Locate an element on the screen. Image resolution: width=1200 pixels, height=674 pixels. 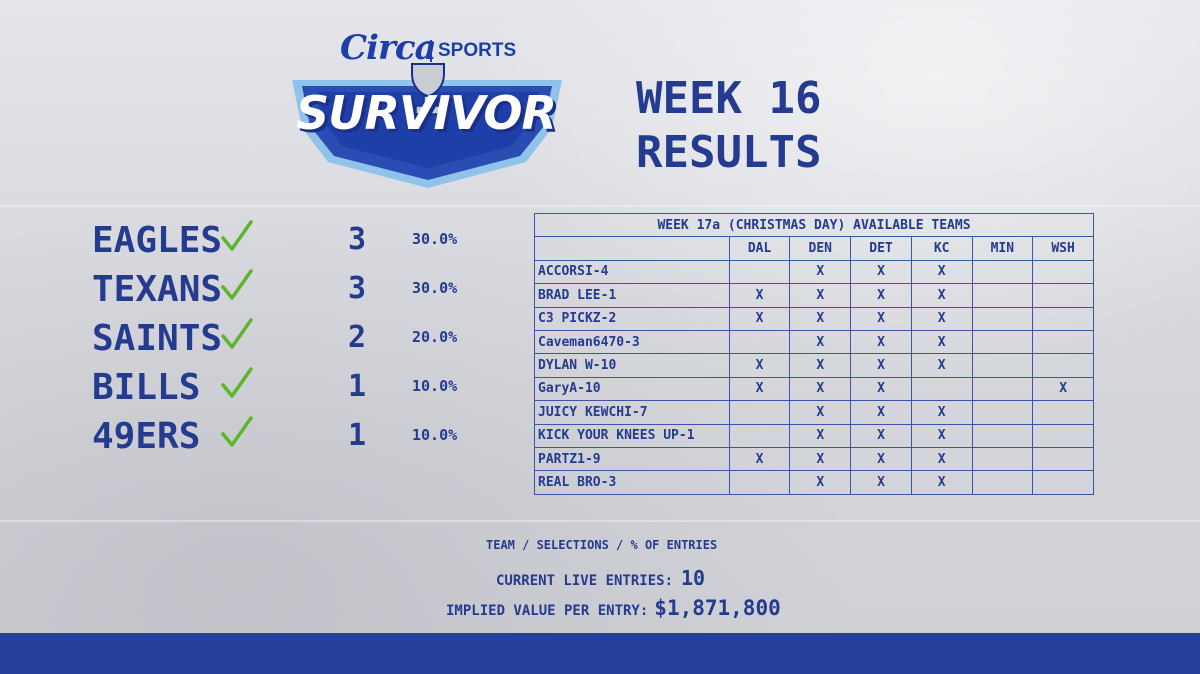
table-row: GaryA-10 X X X X is located at coordinates (814, 389).